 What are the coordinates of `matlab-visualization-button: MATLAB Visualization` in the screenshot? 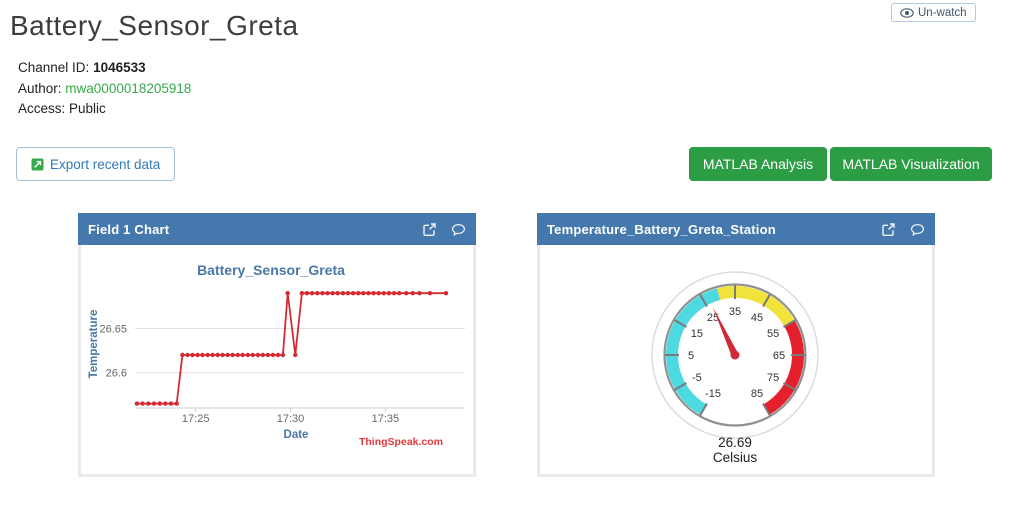 It's located at (911, 164).